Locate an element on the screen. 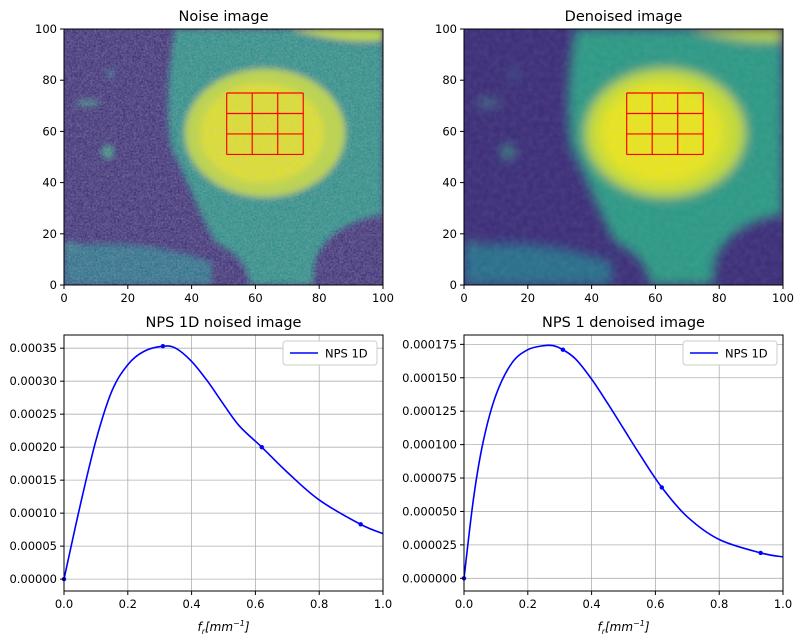 The height and width of the screenshot is (640, 795). noise-ytick-label: 100 is located at coordinates (46, 29).